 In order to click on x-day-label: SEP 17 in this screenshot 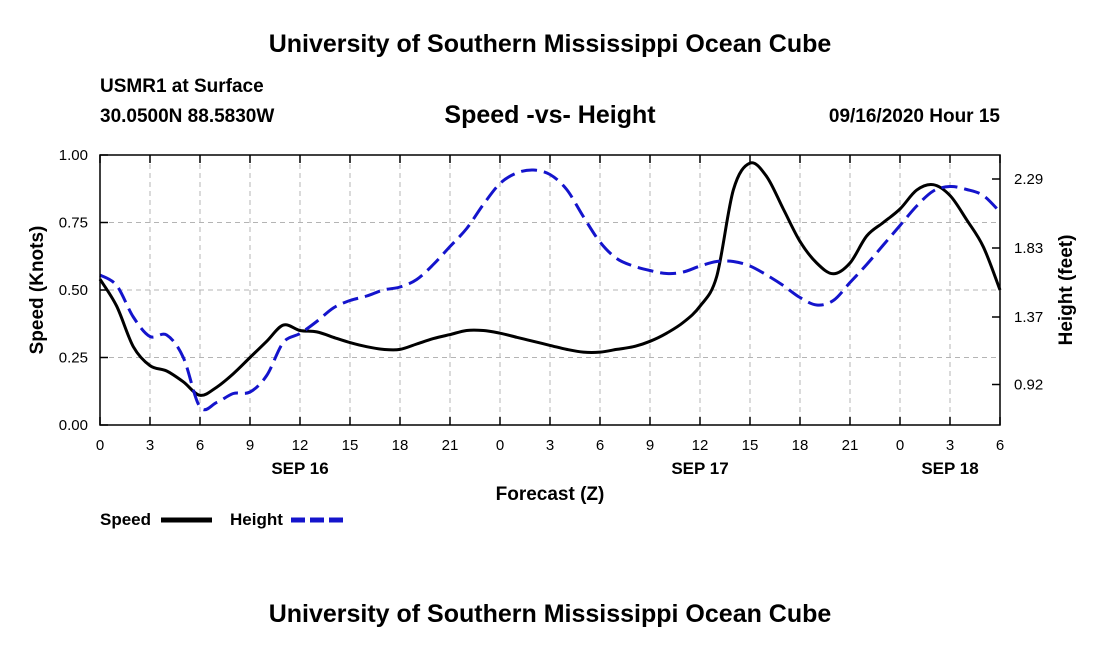, I will do `click(699, 468)`.